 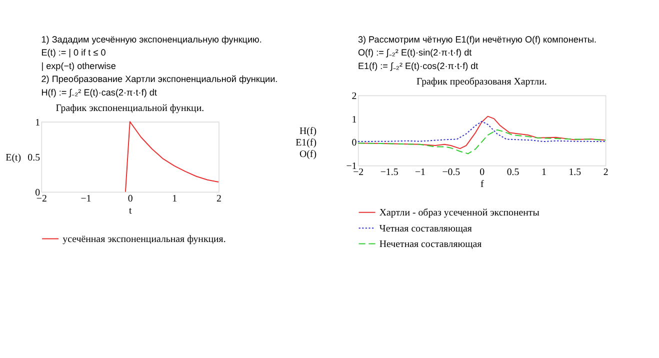 I want to click on y-tick-label: 0, so click(x=354, y=143).